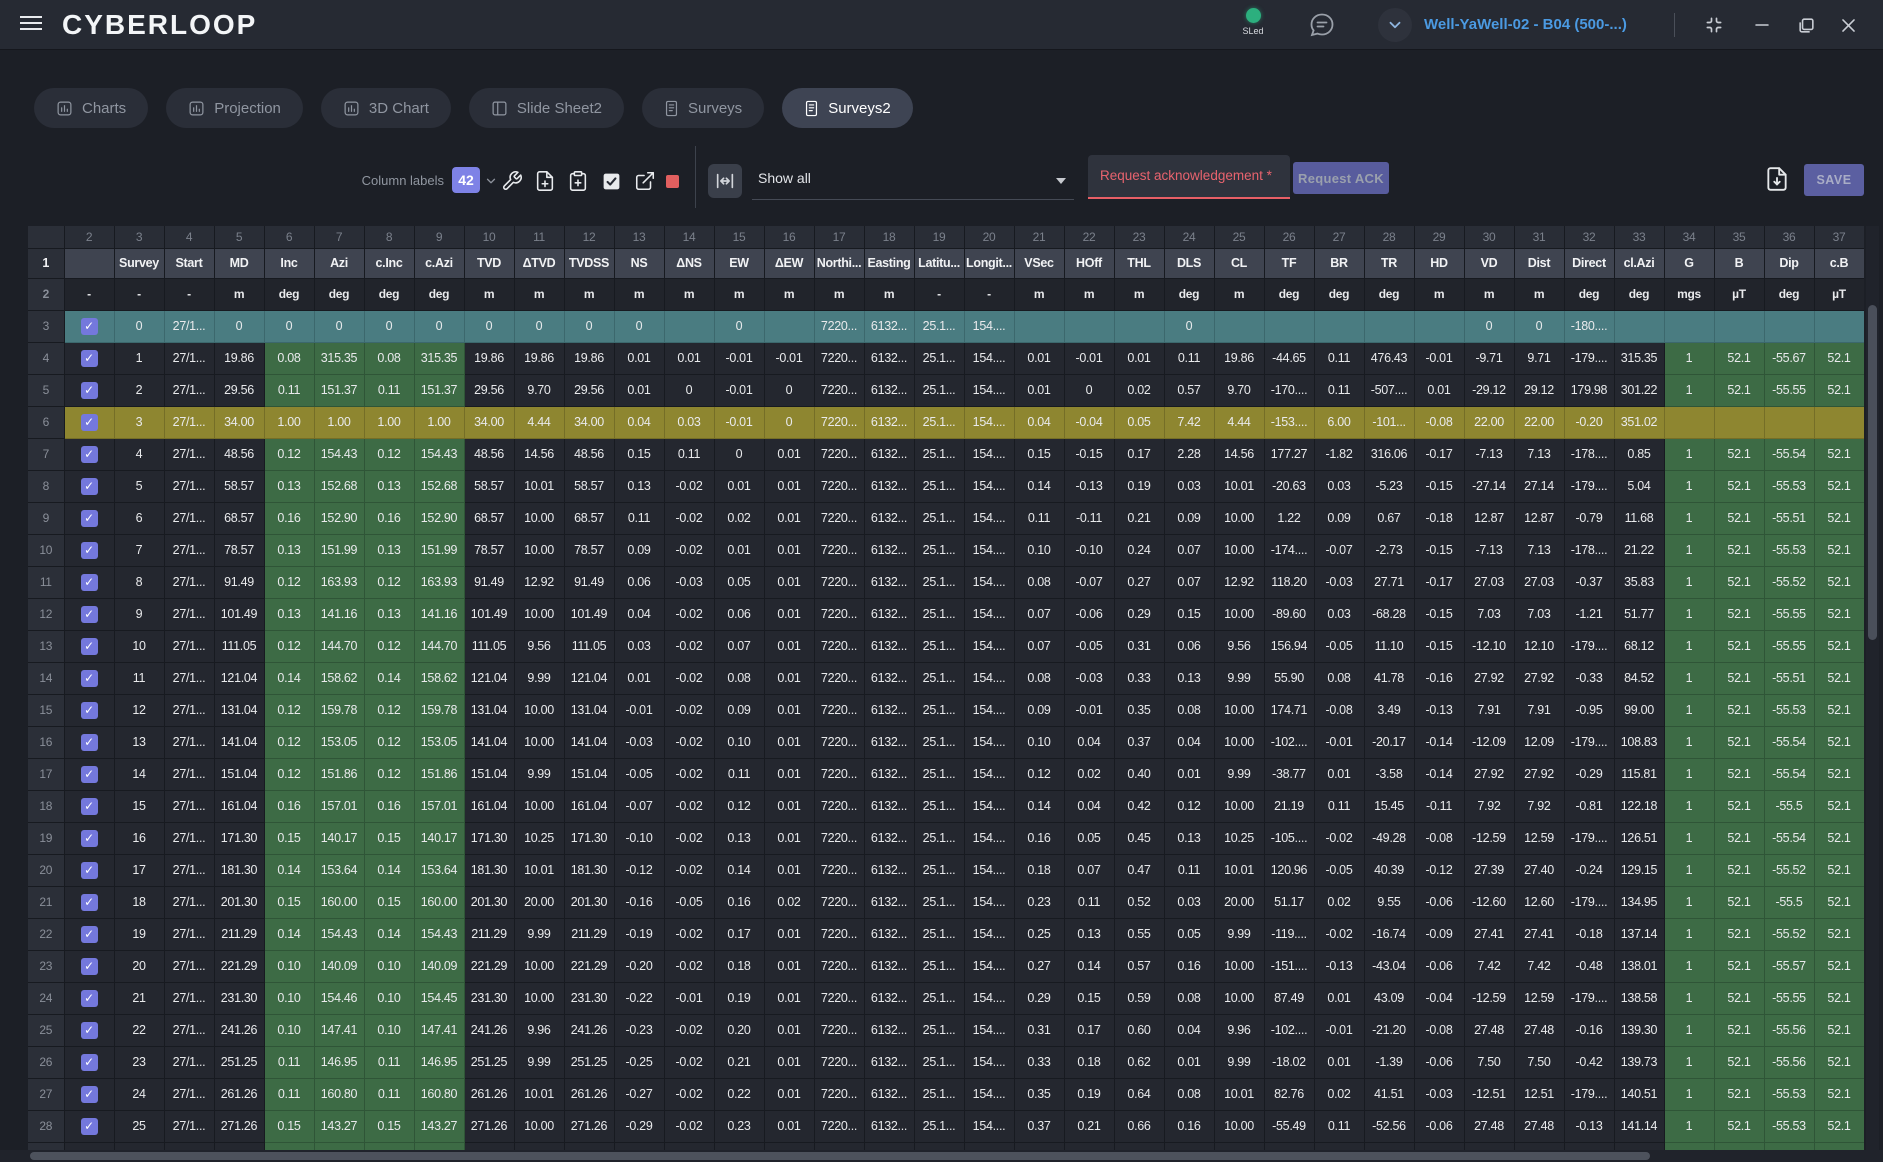 The height and width of the screenshot is (1162, 1883). Describe the element at coordinates (489, 263) in the screenshot. I see `column-header: TVD` at that location.